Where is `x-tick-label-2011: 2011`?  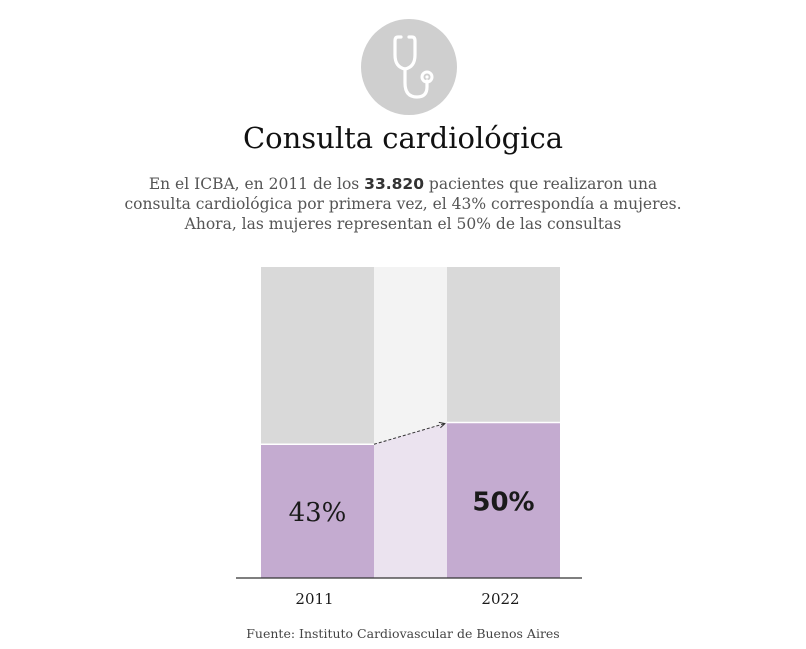
x-tick-label-2011: 2011 is located at coordinates (314, 599).